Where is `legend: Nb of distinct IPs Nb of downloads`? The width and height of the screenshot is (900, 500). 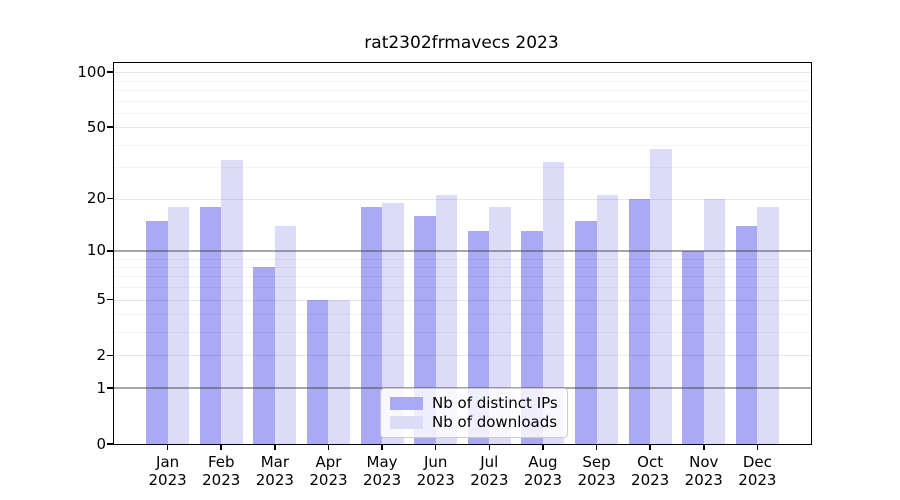
legend: Nb of distinct IPs Nb of downloads is located at coordinates (474, 413).